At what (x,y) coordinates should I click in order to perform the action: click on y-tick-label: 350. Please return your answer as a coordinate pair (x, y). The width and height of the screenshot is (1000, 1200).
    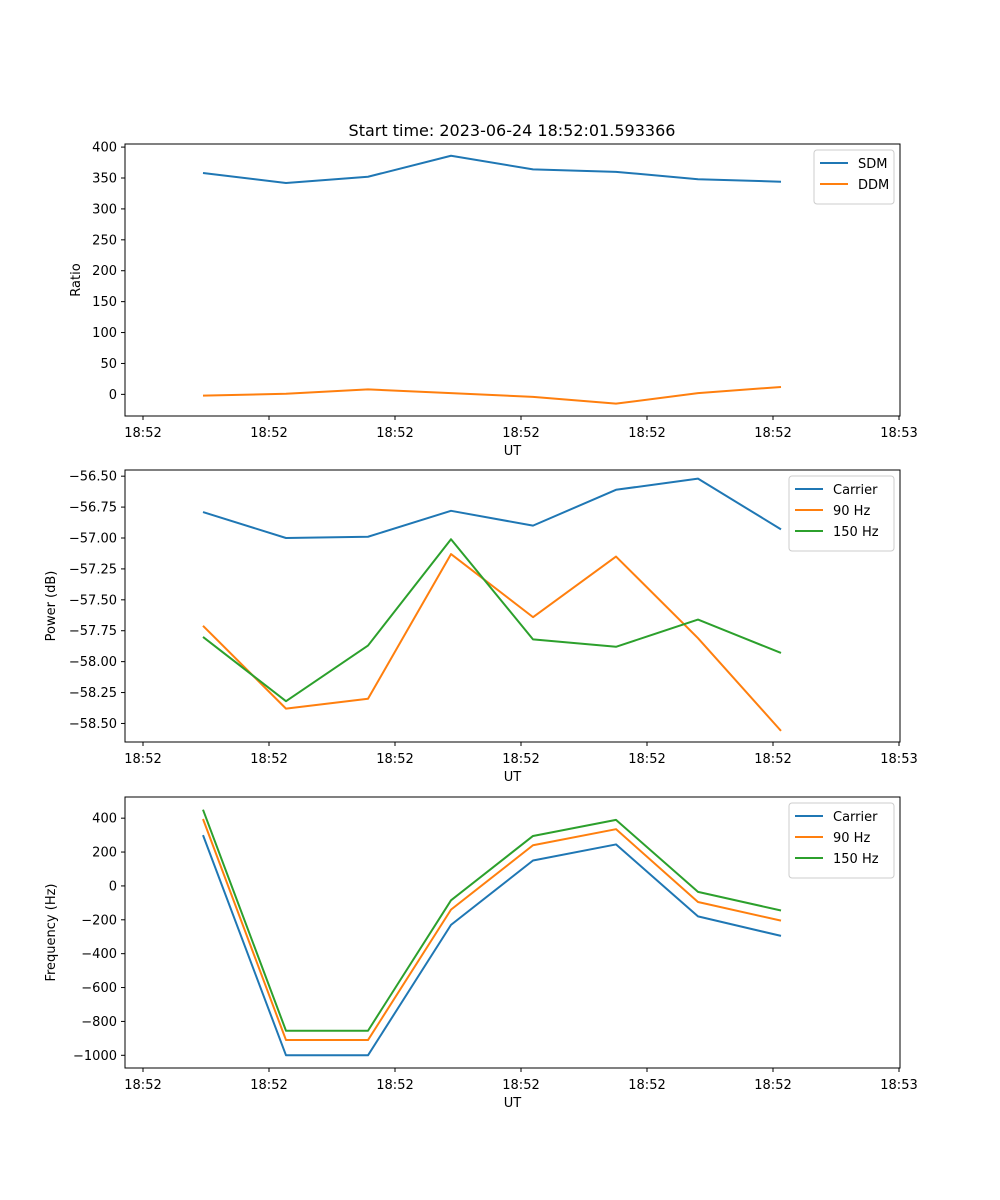
    Looking at the image, I should click on (104, 179).